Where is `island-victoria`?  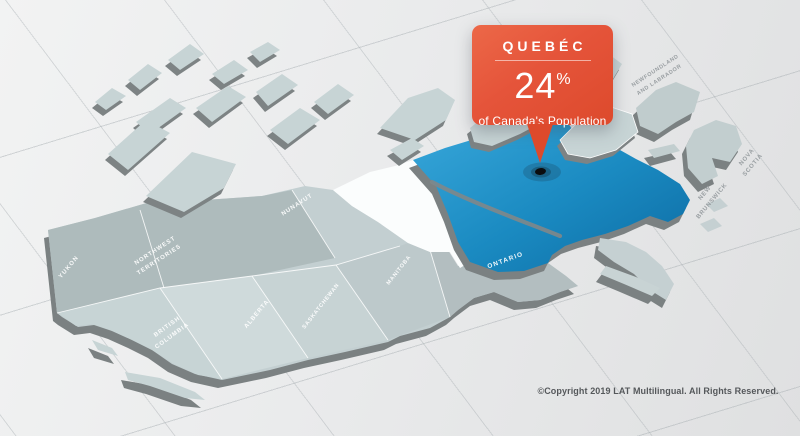 island-victoria is located at coordinates (191, 182).